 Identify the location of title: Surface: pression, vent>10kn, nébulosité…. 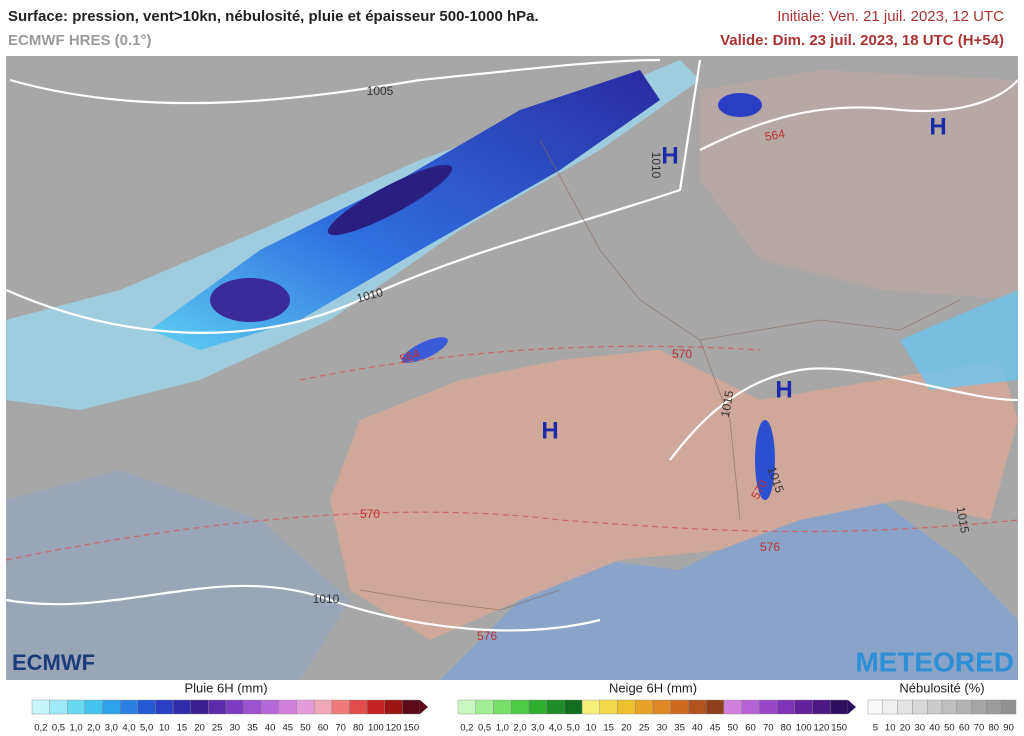
(273, 16).